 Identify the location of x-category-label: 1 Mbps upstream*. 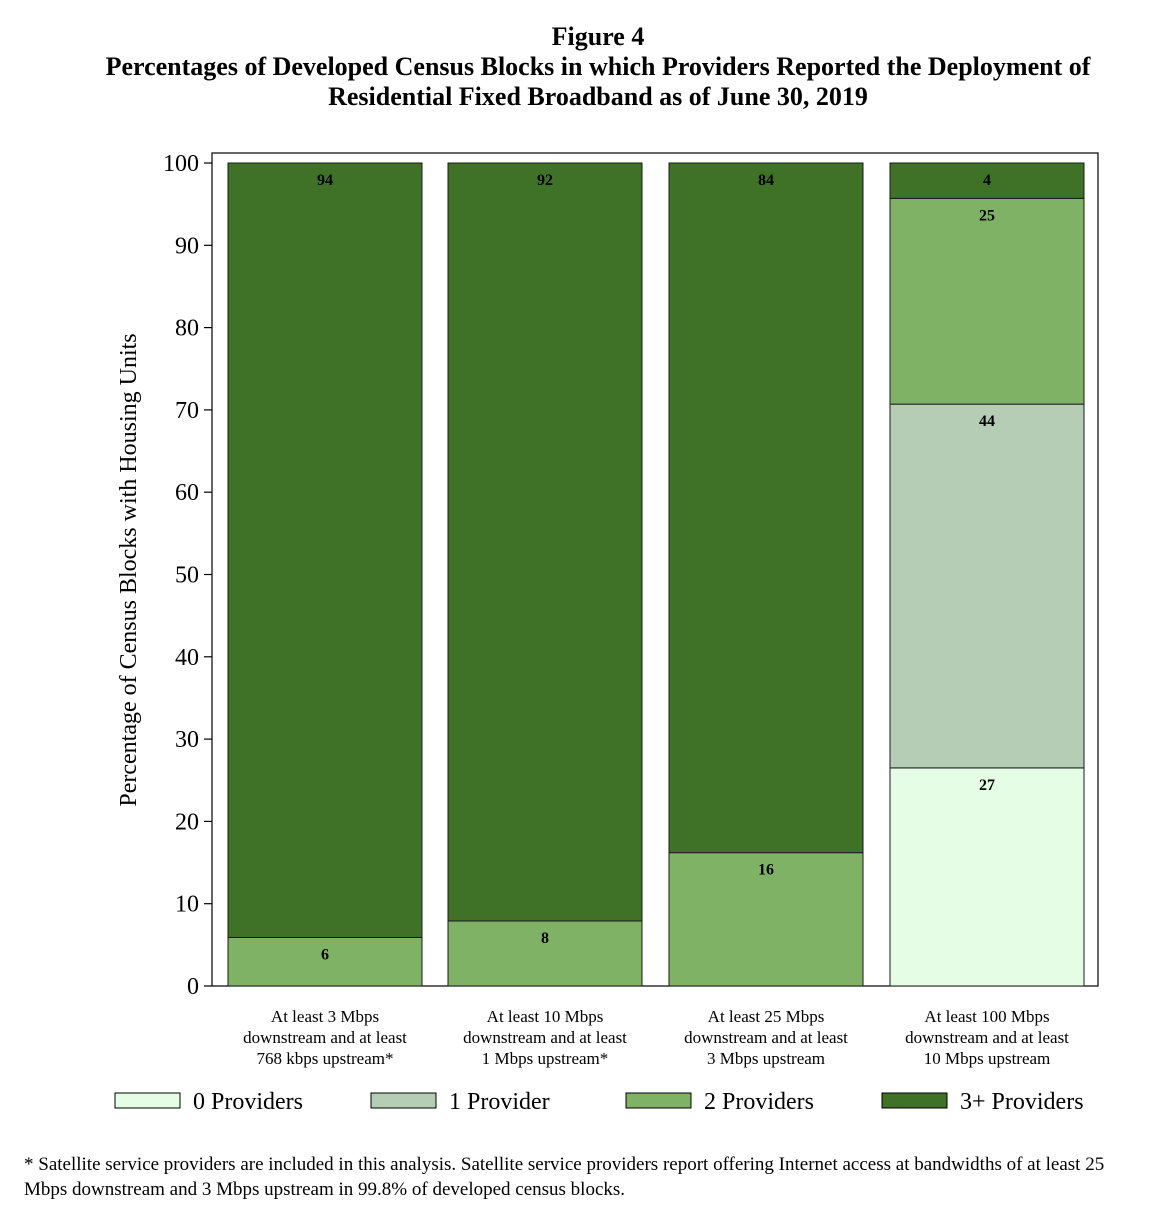
(545, 1058).